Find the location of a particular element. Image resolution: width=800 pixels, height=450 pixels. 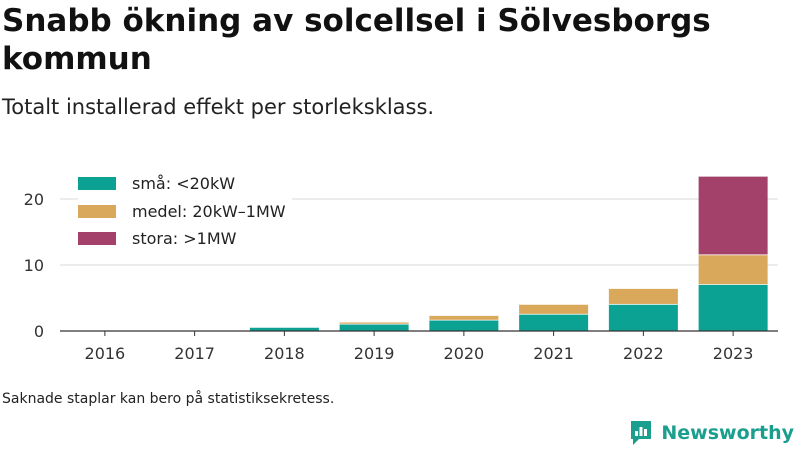

newsworthy-logo-icon is located at coordinates (641, 433).